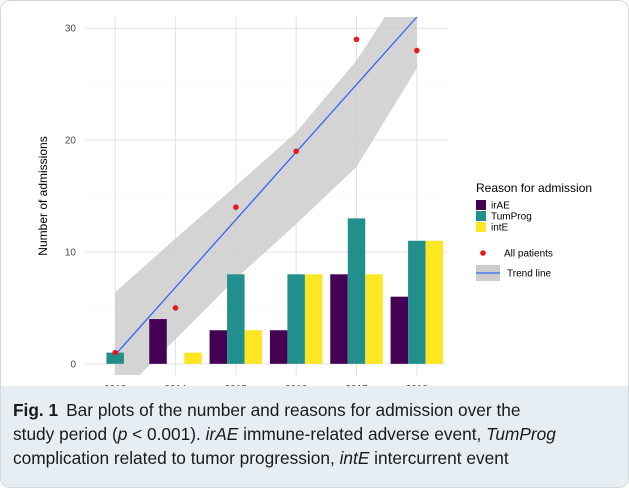 The image size is (629, 488). Describe the element at coordinates (356, 291) in the screenshot. I see `bar-tumprog-2017` at that location.